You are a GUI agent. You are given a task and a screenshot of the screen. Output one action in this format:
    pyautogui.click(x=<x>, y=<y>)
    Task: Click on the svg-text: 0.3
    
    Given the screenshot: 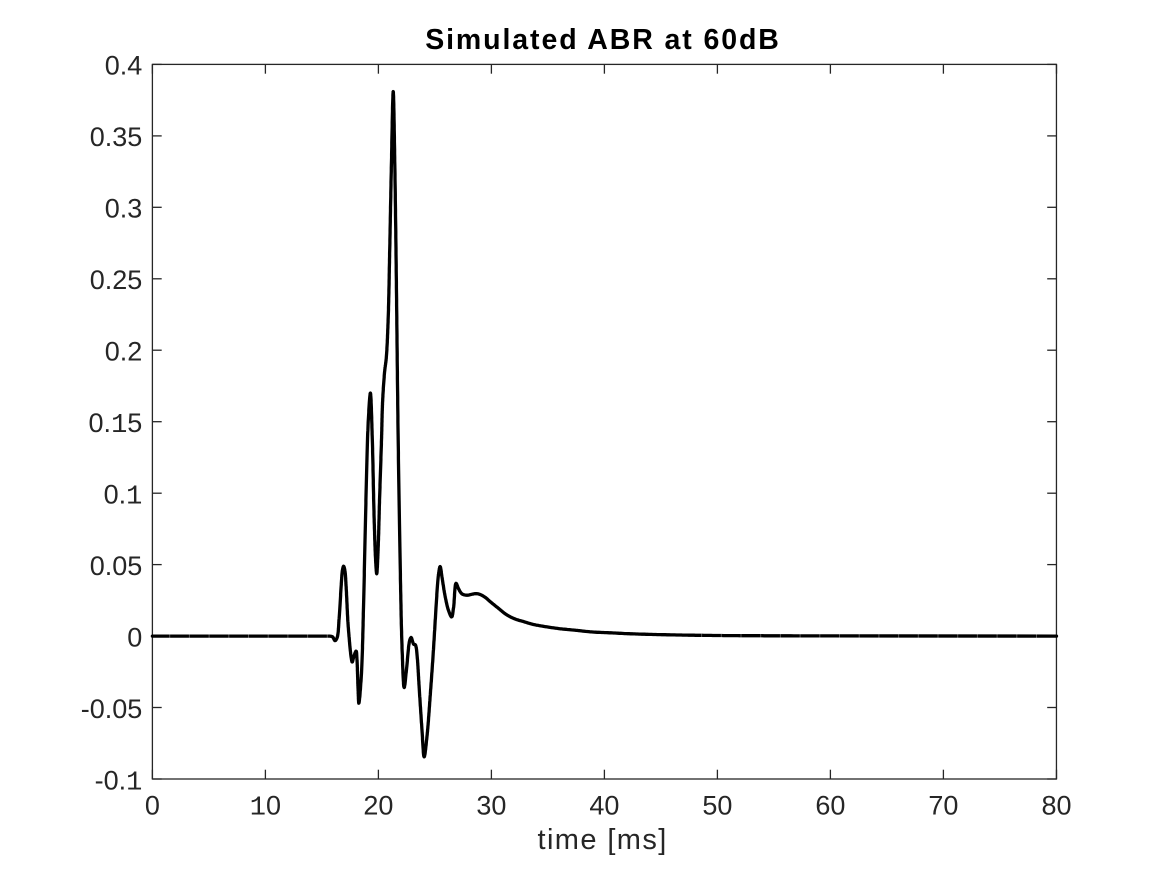 What is the action you would take?
    pyautogui.click(x=124, y=209)
    